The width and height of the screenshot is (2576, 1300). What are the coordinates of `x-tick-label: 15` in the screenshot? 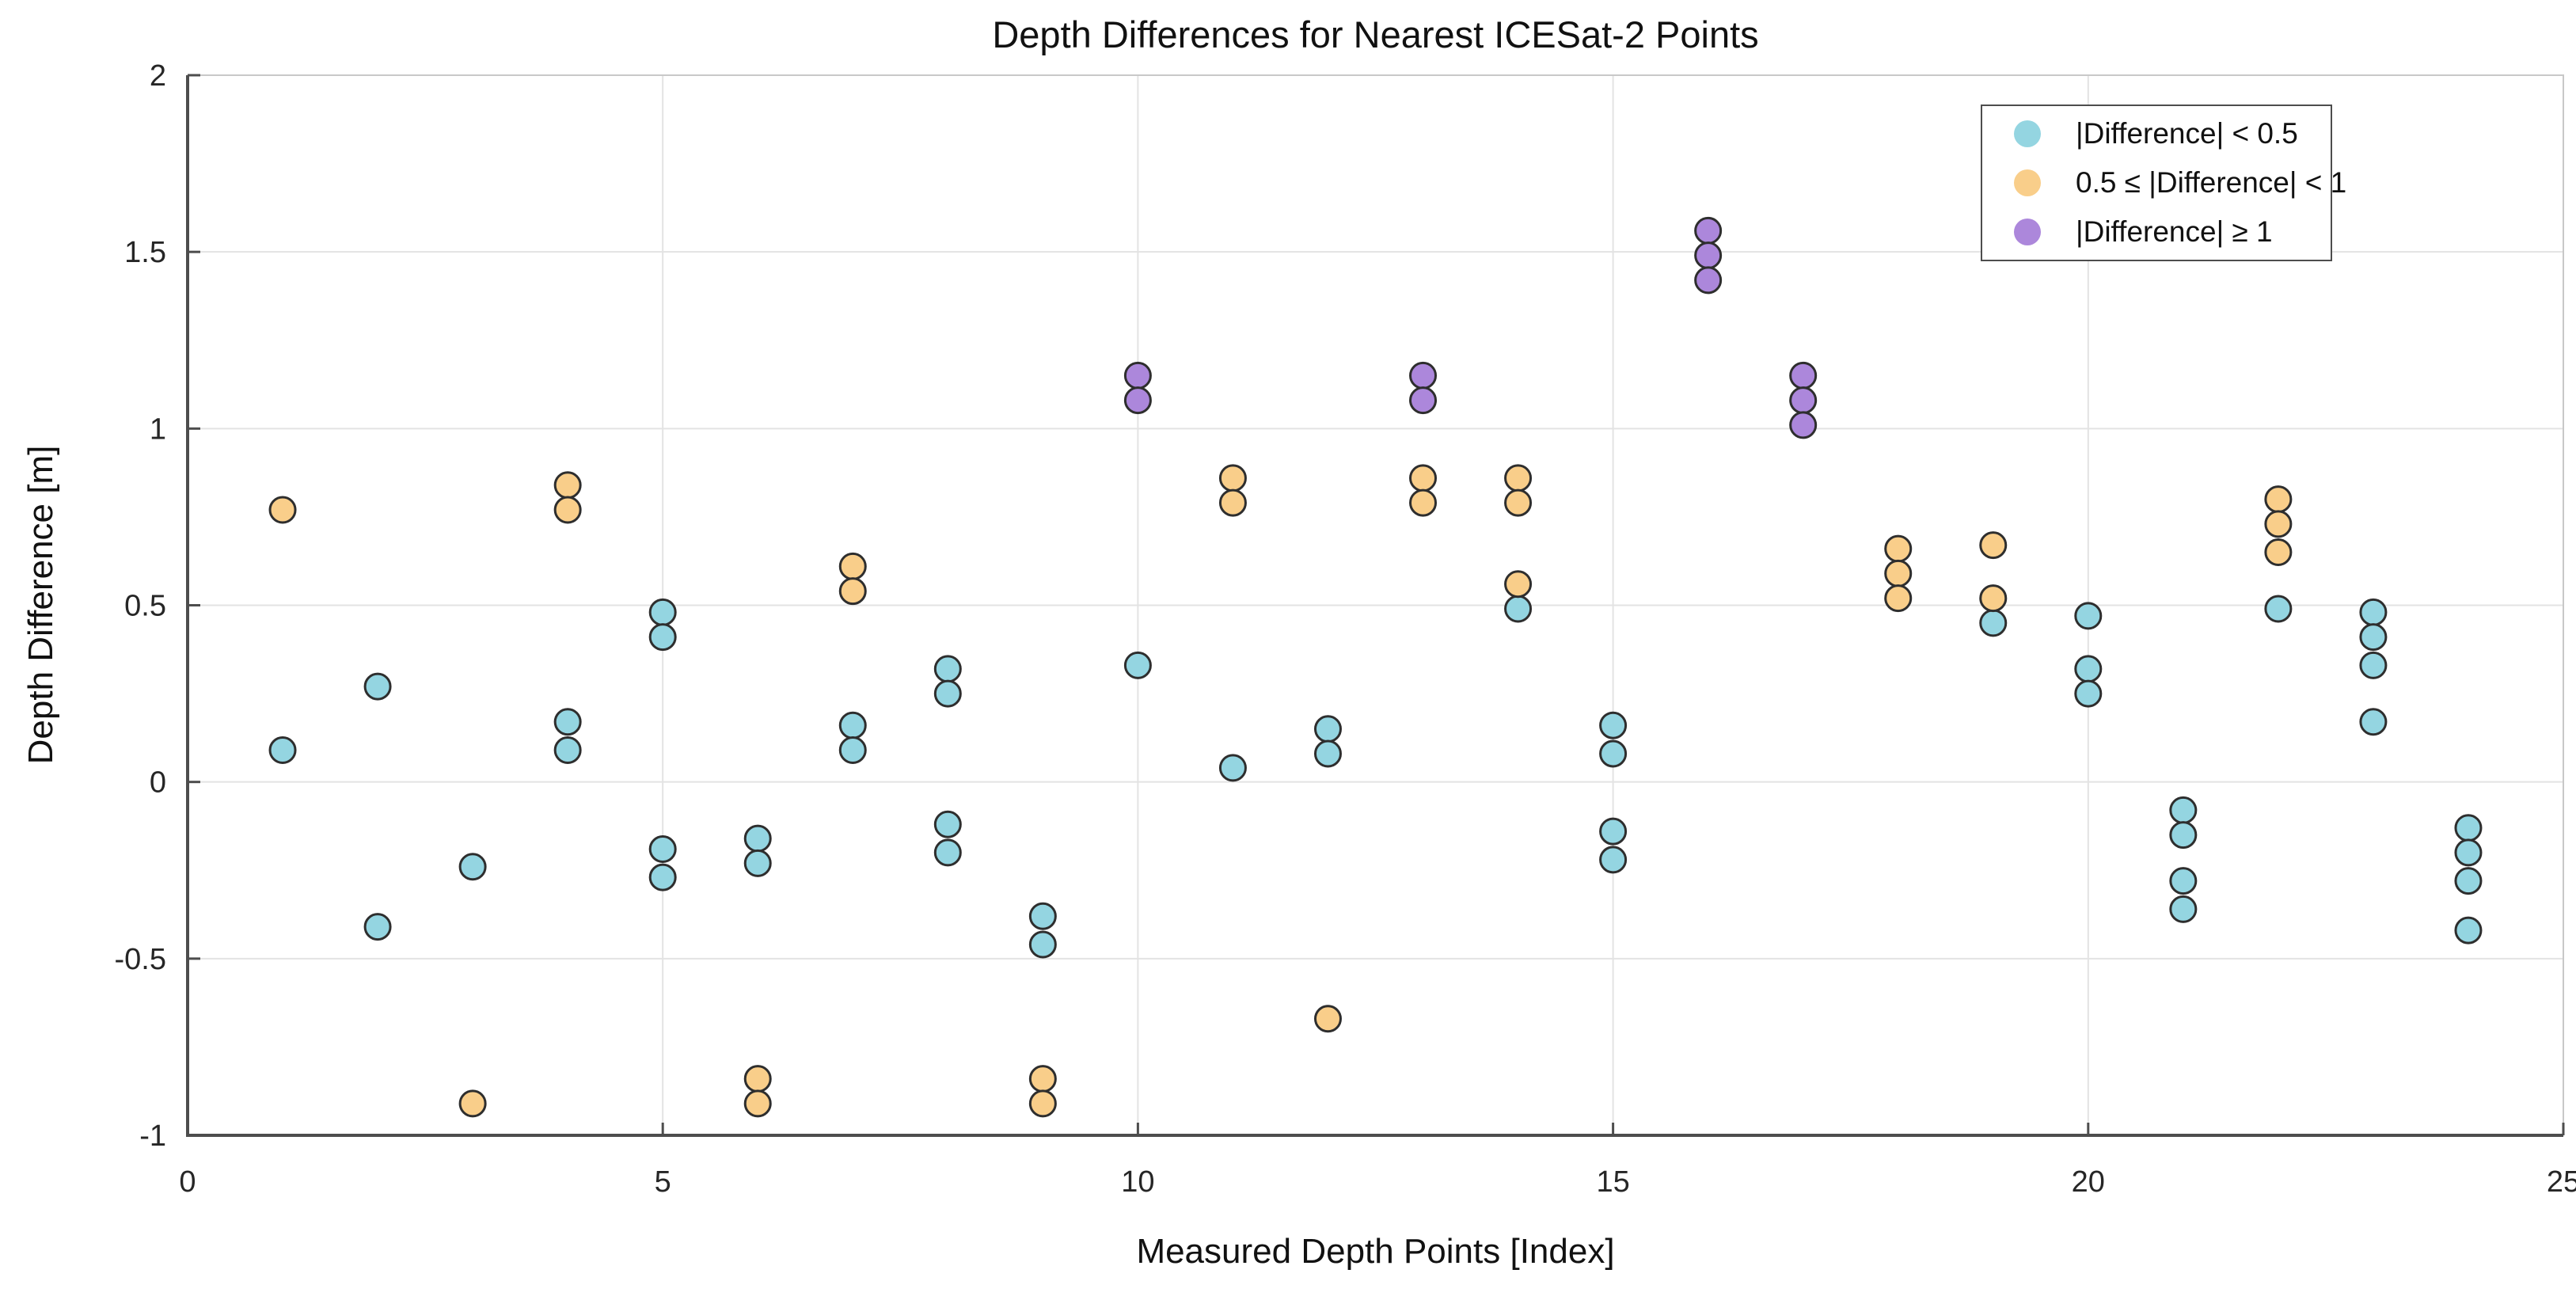 It's located at (1612, 1182).